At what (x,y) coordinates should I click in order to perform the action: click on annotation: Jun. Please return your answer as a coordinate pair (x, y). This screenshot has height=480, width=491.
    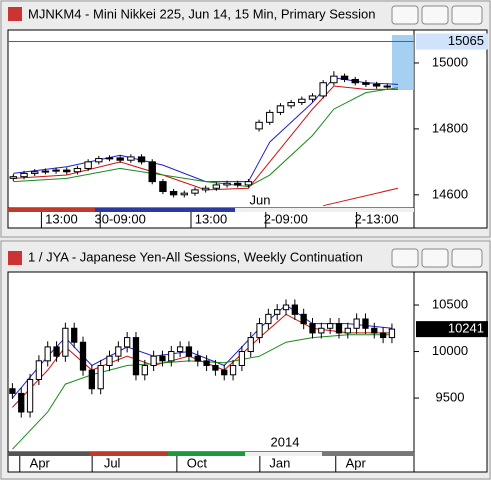
    Looking at the image, I should click on (260, 199).